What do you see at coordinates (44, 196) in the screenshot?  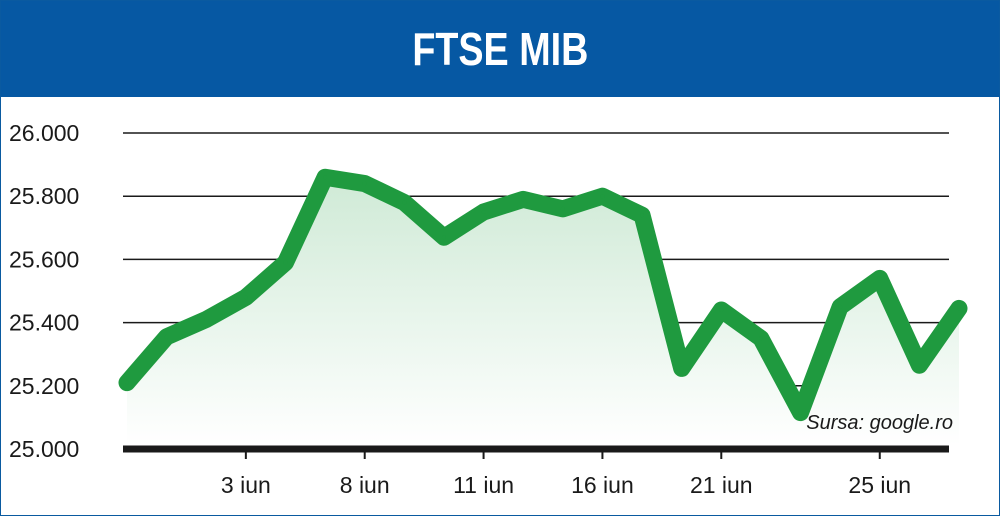 I see `y-tick-label: 25.800` at bounding box center [44, 196].